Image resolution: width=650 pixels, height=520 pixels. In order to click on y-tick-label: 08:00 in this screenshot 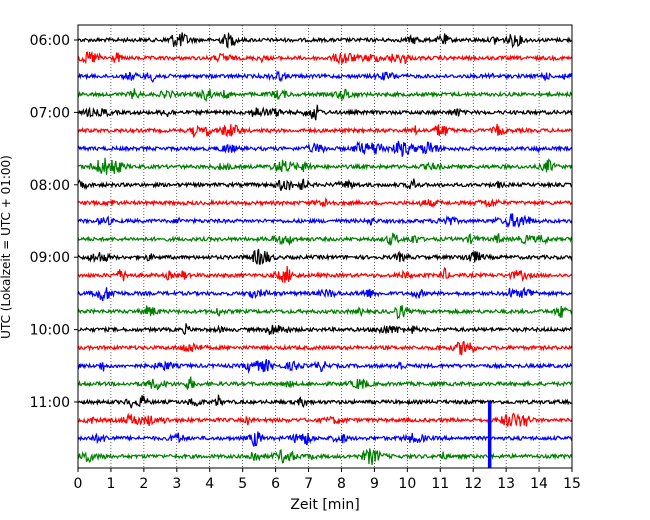, I will do `click(50, 186)`.